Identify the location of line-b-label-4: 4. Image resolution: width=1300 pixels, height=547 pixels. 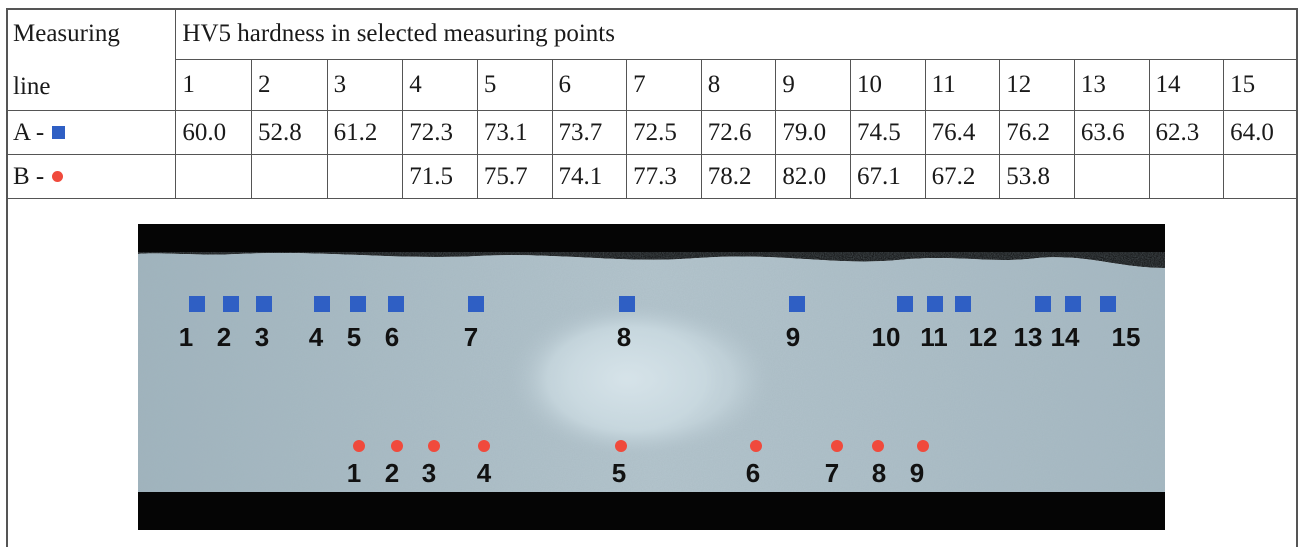
(484, 473).